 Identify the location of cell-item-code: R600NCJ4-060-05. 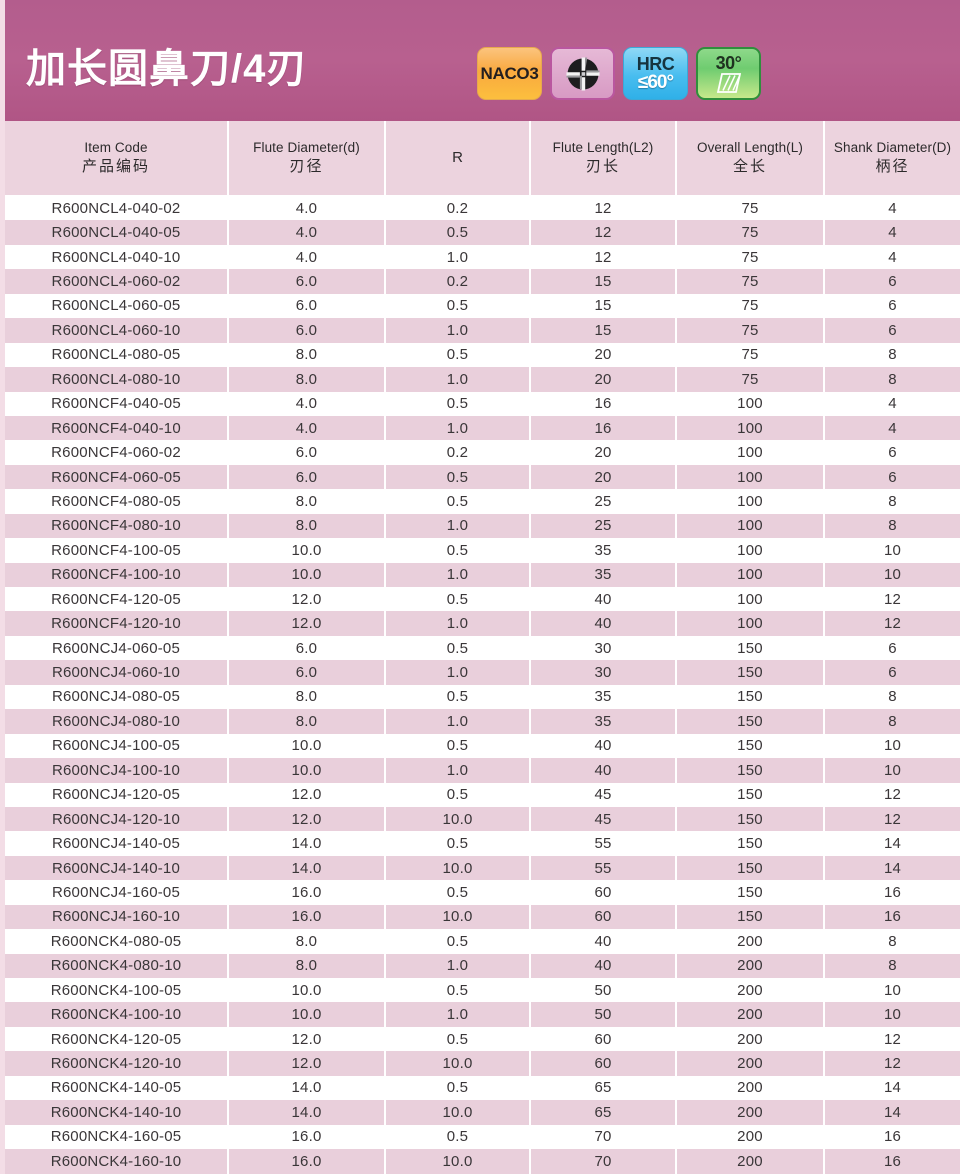
(117, 648).